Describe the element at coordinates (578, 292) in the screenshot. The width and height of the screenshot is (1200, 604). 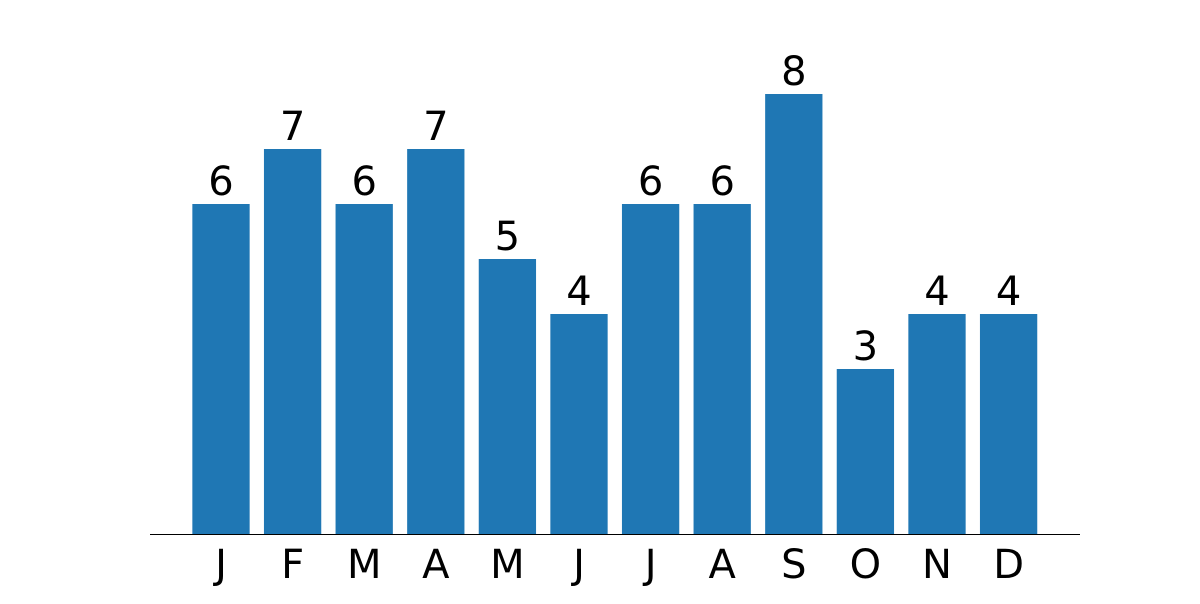
I see `bar-value-label-5: 4` at that location.